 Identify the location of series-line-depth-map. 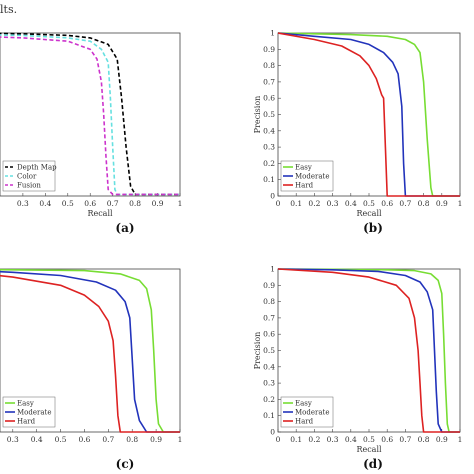
(90, 114).